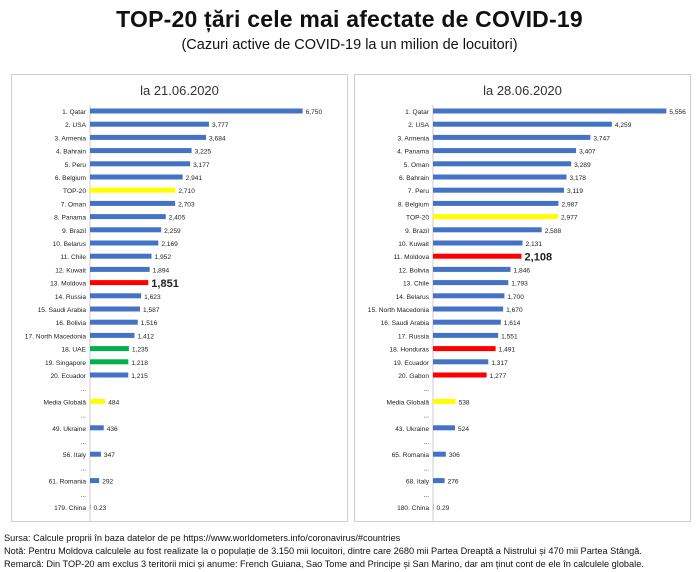 The width and height of the screenshot is (699, 572). Describe the element at coordinates (71, 323) in the screenshot. I see `left-category-label: 16. Bolivia` at that location.